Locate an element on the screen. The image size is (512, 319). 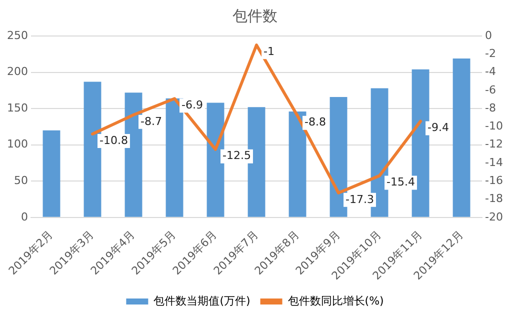
y-tick-label: 200 is located at coordinates (17, 71).